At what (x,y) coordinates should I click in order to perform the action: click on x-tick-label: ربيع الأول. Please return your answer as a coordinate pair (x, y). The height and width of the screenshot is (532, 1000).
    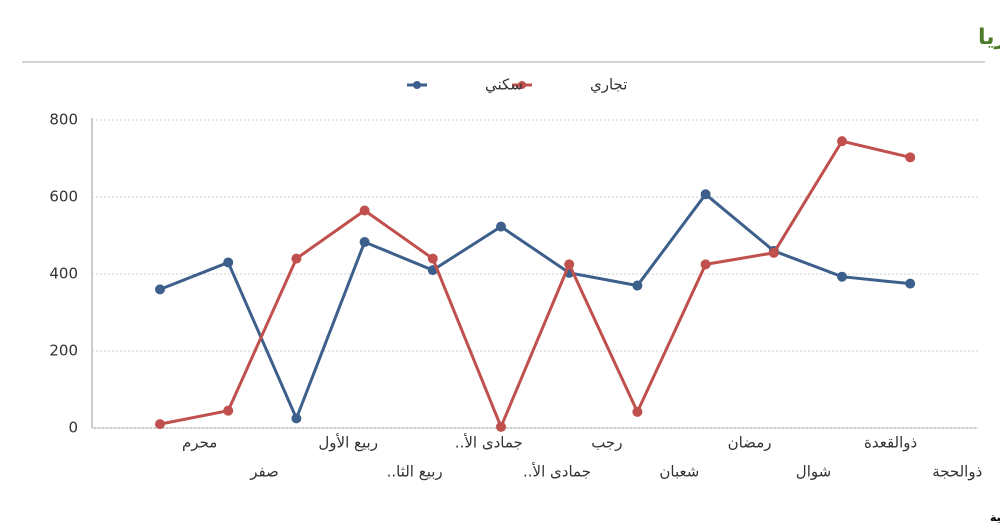
    Looking at the image, I should click on (348, 442).